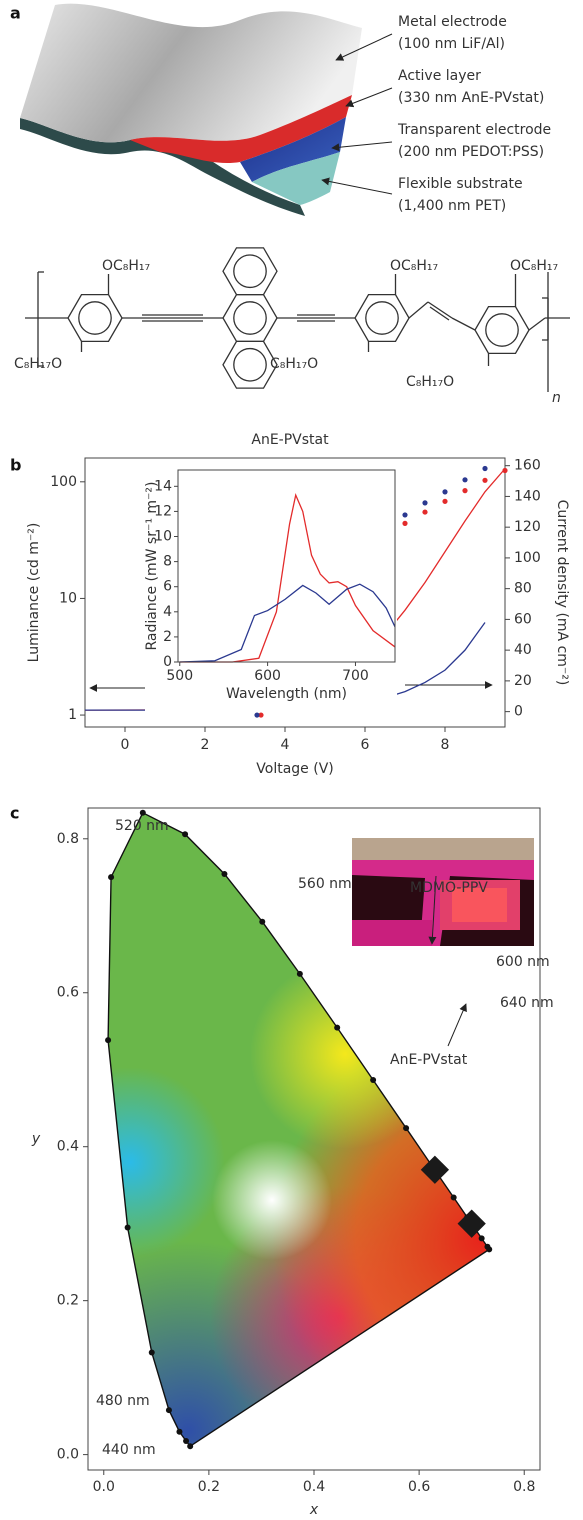 This screenshot has height=1520, width=583. What do you see at coordinates (292, 319) in the screenshot?
I see `chemical-structure: OC₈H₁₇ C₈H₁₇O OC₈H₁₇ C₈H₁₇O OC₈H₁₇ C₈H₁₇O` at bounding box center [292, 319].